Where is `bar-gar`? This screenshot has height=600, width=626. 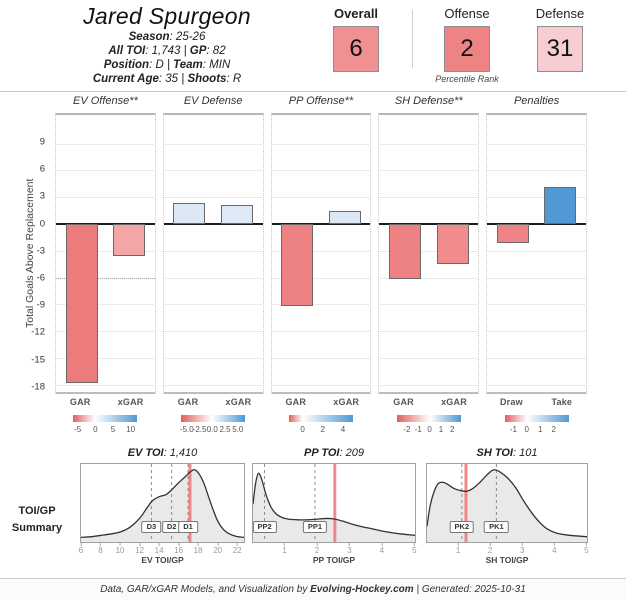
bar-gar is located at coordinates (81, 304).